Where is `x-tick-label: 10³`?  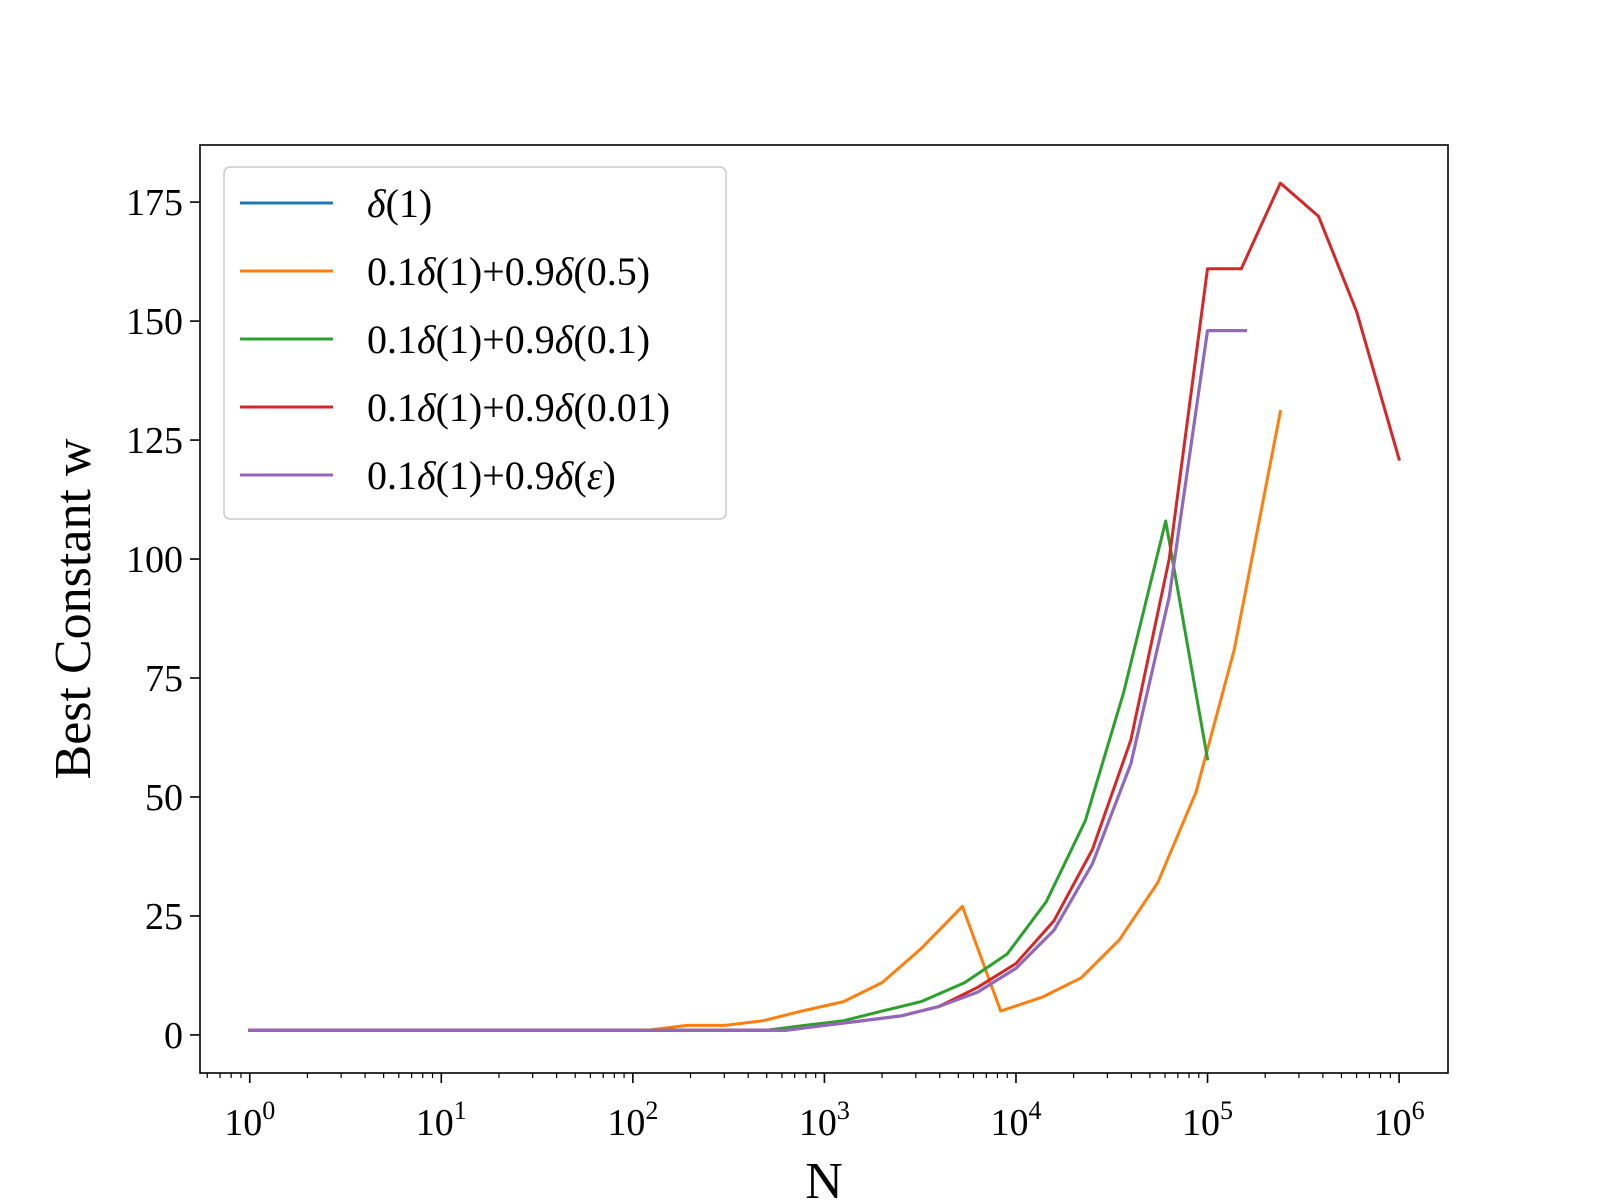
x-tick-label: 10³ is located at coordinates (824, 1120).